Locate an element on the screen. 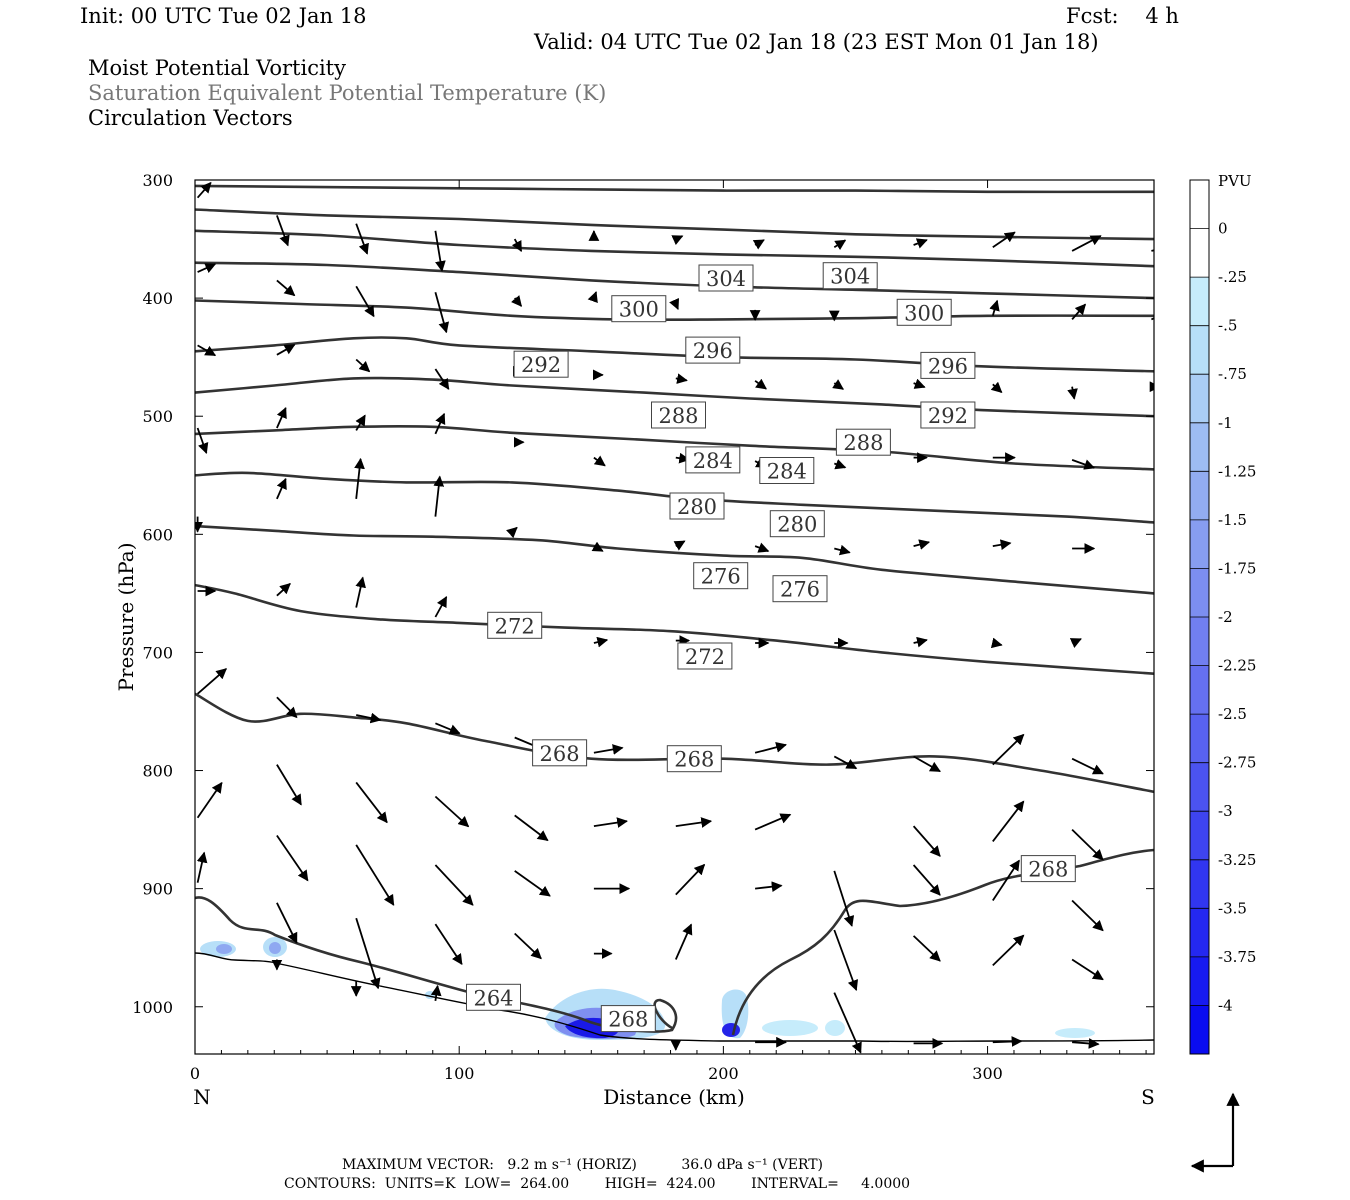 Image resolution: width=1350 pixels, height=1200 pixels. contour-label-text: 272 is located at coordinates (515, 626).